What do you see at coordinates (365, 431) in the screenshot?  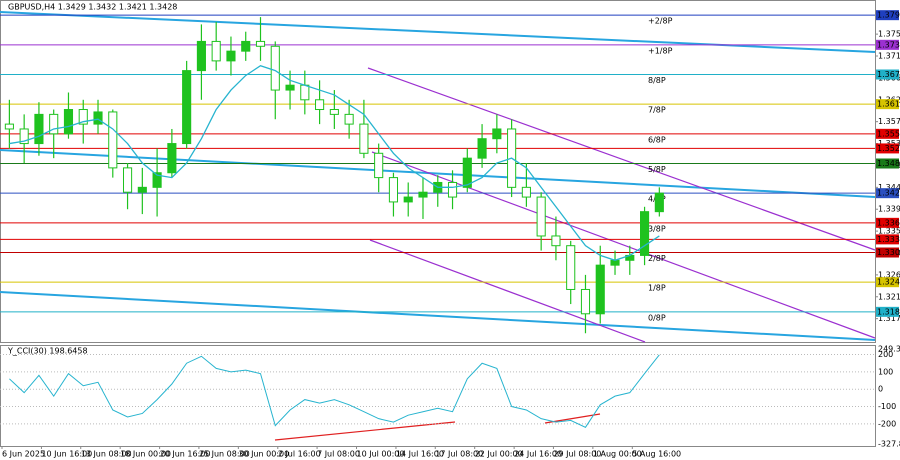 I see `divergence-line` at bounding box center [365, 431].